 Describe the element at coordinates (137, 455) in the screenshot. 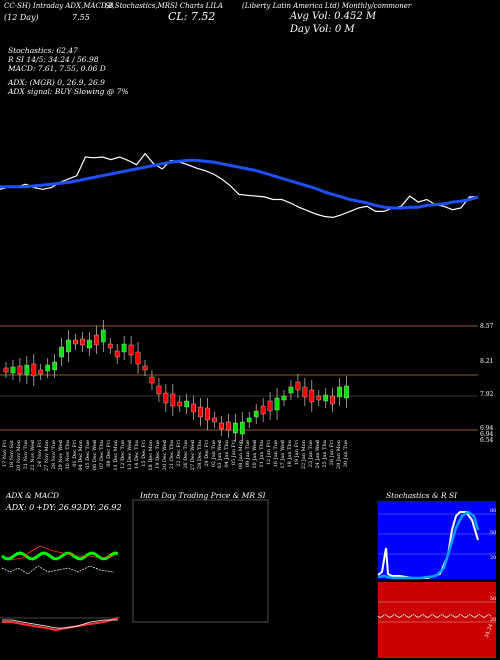

I see `date-label: 14 Dec Thu` at that location.